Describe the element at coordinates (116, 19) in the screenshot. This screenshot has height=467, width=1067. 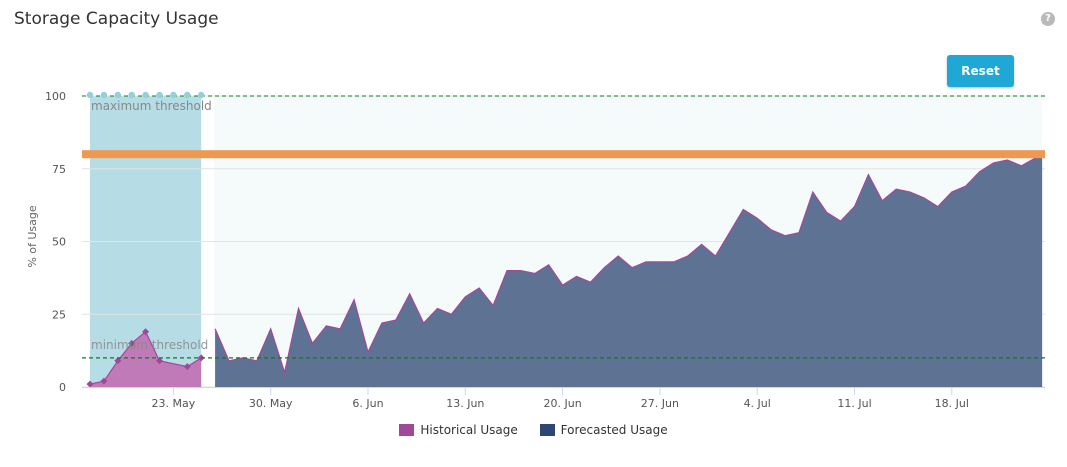
I see `chart-title: Storage Capacity Usage` at that location.